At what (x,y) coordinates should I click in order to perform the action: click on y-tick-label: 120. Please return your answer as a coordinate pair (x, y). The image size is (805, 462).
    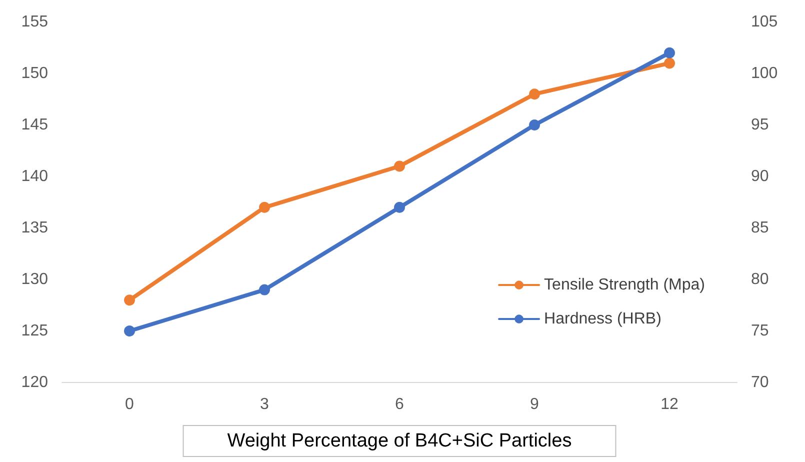
    Looking at the image, I should click on (34, 382).